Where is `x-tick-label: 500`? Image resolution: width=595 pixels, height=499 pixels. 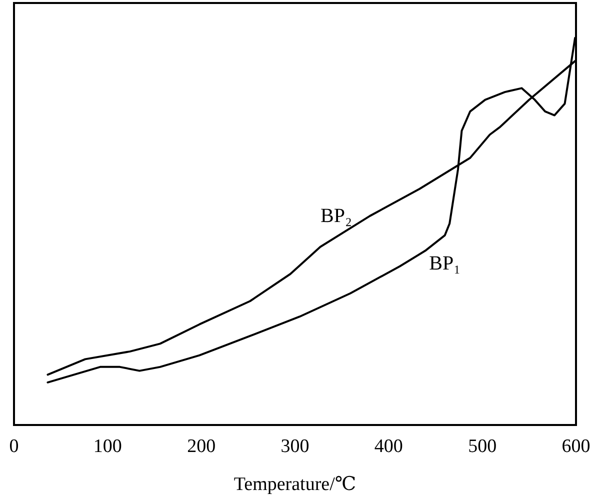
x-tick-label: 500 is located at coordinates (482, 446).